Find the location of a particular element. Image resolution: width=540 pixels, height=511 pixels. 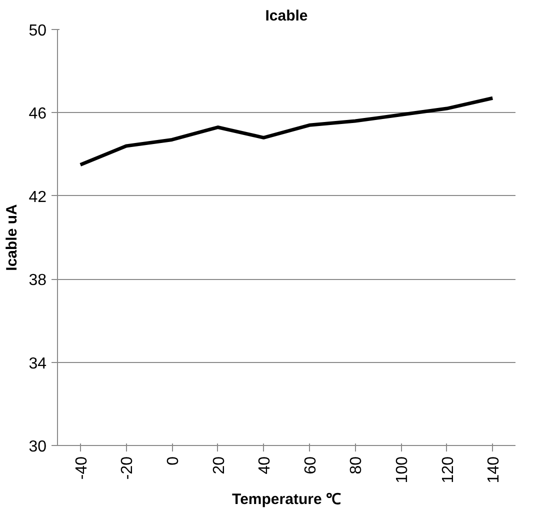

chart-title: Icable is located at coordinates (286, 16).